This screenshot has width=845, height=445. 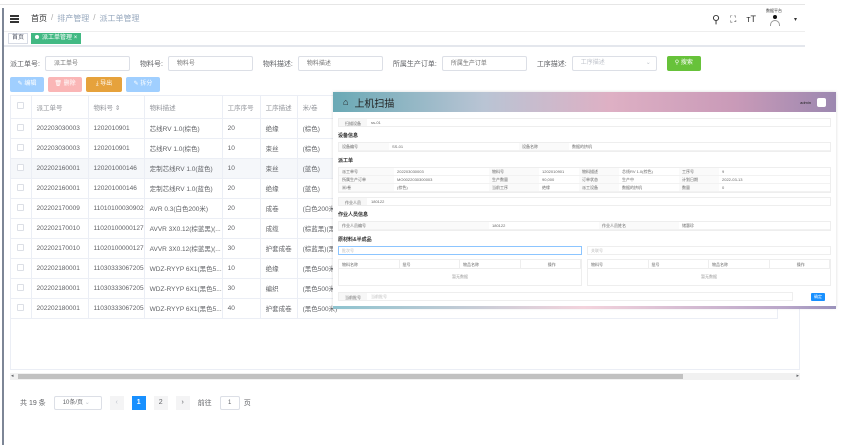 What do you see at coordinates (350, 376) in the screenshot?
I see `scrollbar-thumb` at bounding box center [350, 376].